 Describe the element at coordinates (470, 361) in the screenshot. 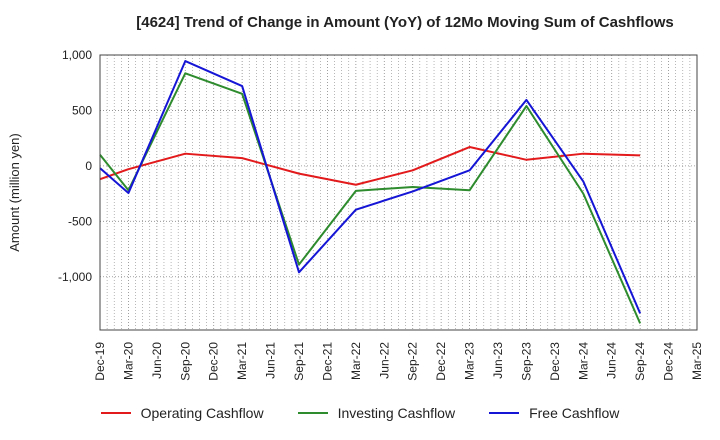

I see `x-tick-label: Mar-23` at that location.